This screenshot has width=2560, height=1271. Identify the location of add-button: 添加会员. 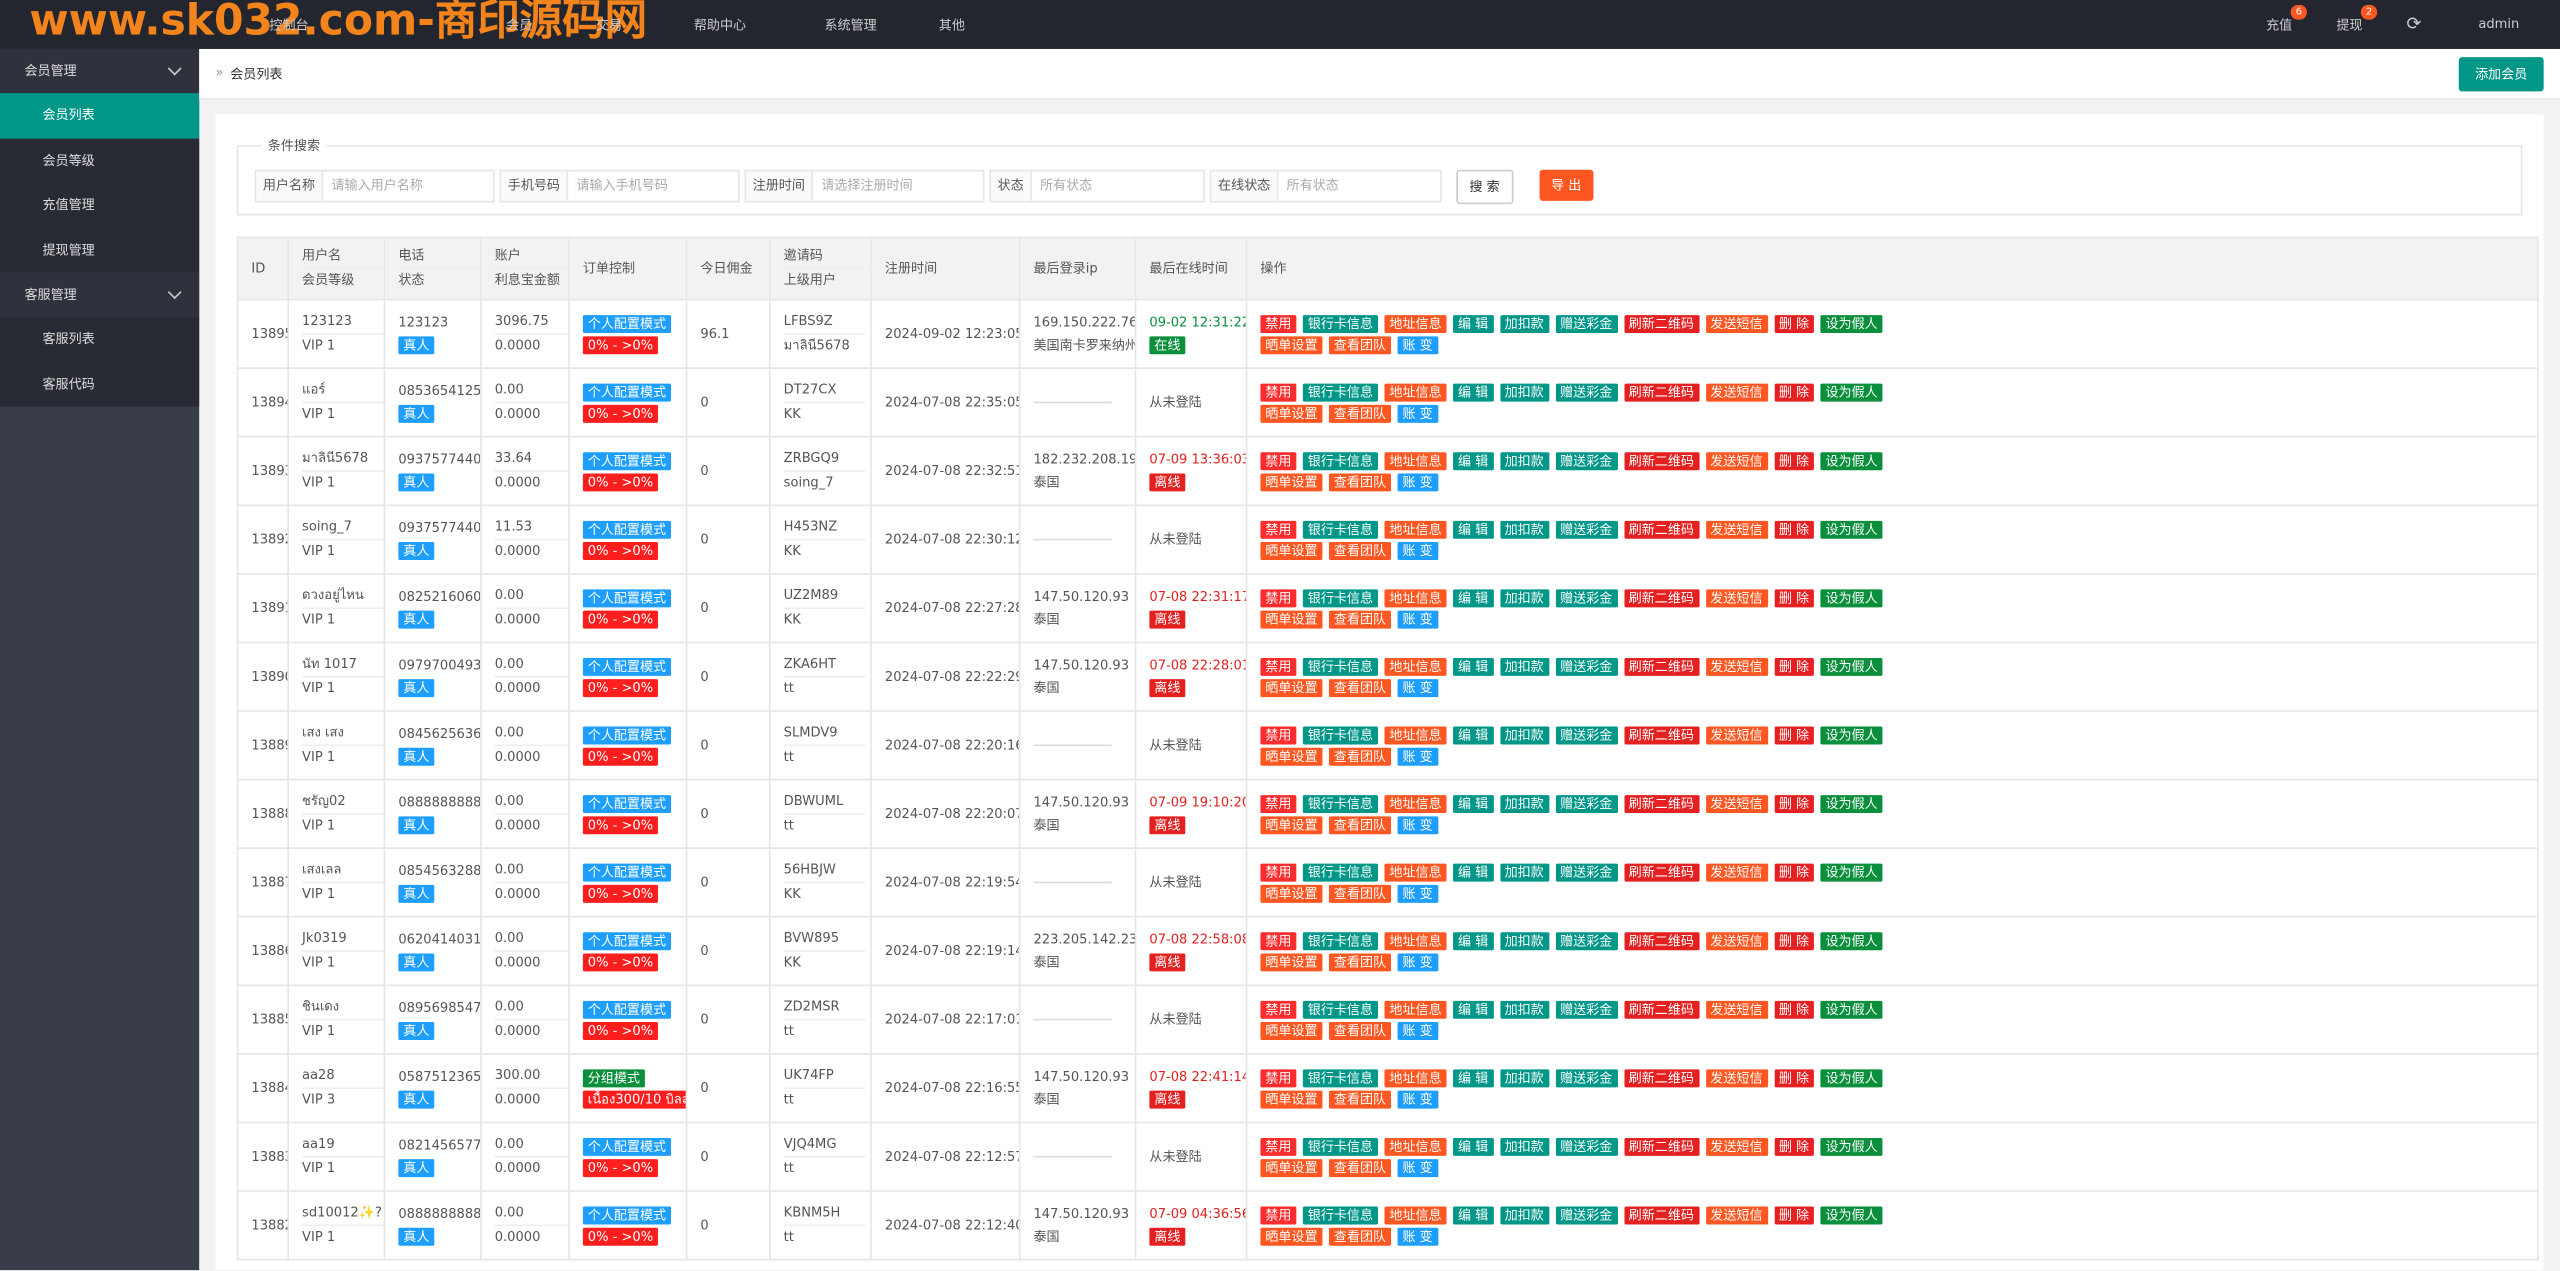
(2501, 74).